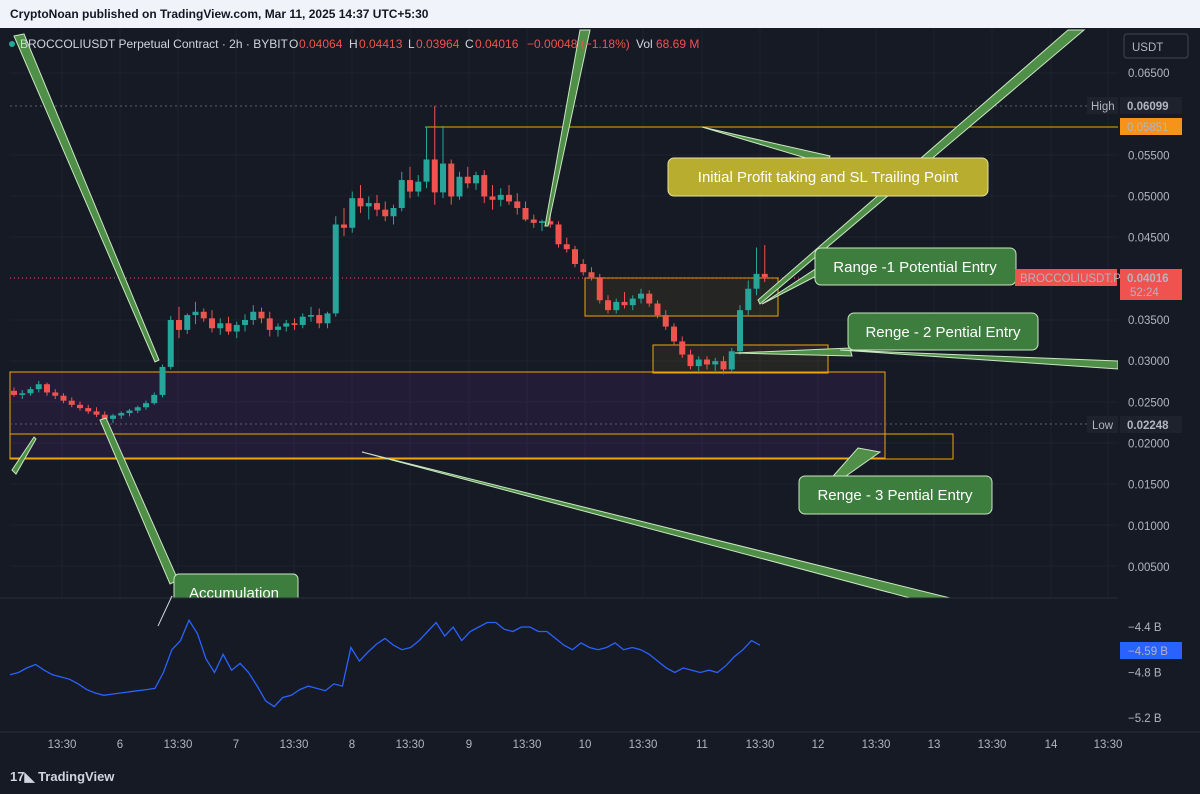  I want to click on price-tick-label: 0.02000, so click(1149, 445).